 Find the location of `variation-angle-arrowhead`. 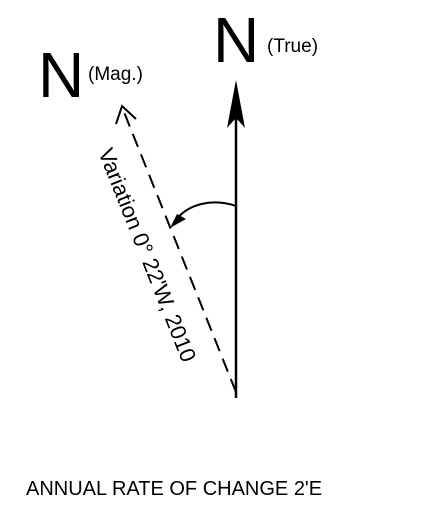

variation-angle-arrowhead is located at coordinates (178, 221).